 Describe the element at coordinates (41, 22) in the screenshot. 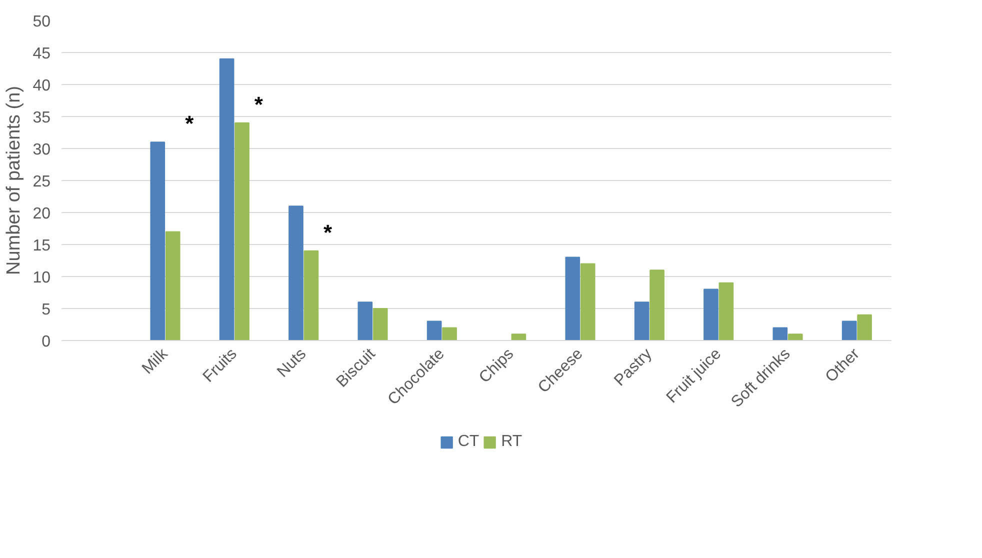

I see `y-tick-label: 50` at that location.